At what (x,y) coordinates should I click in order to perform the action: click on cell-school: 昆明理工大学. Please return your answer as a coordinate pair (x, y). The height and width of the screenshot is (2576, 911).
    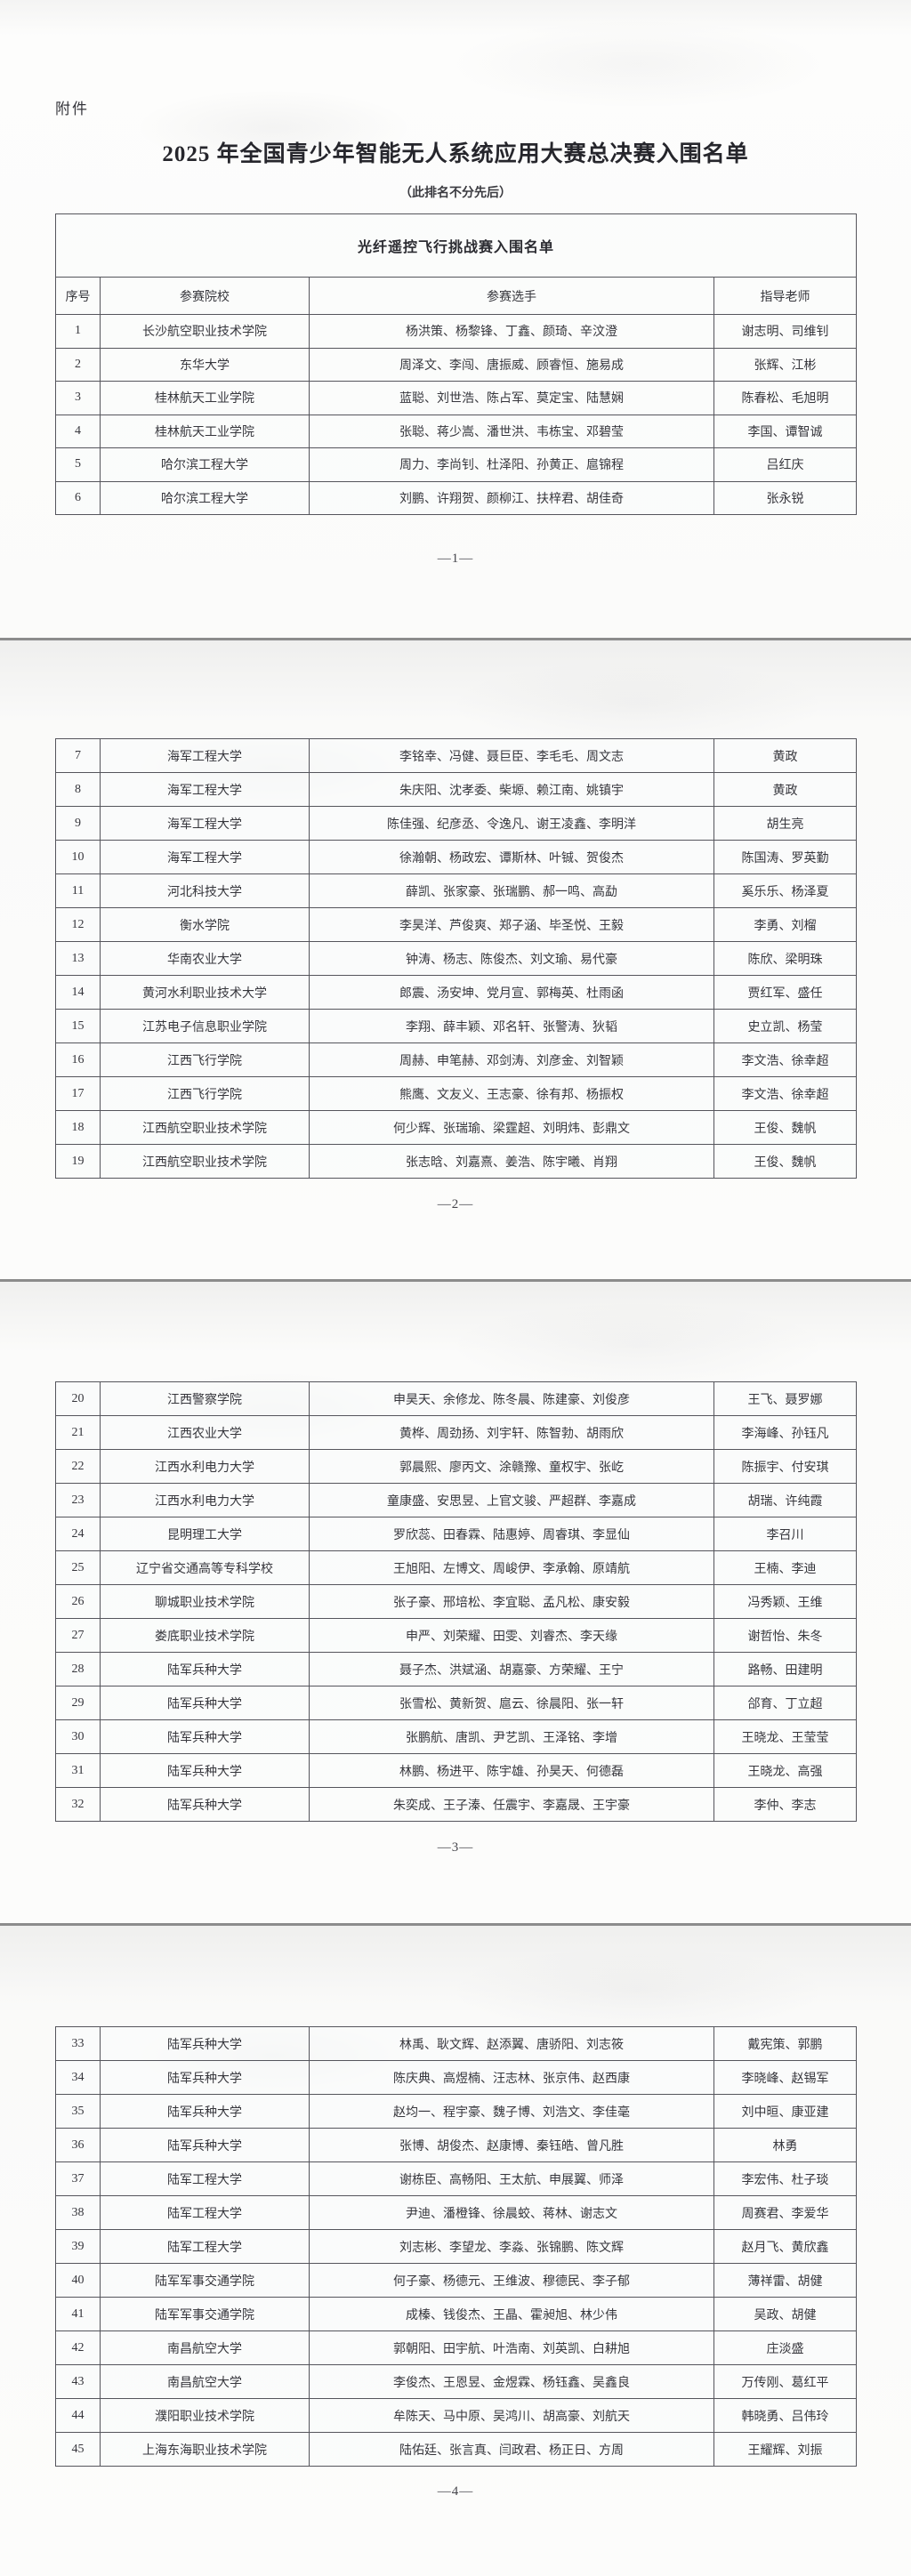
    Looking at the image, I should click on (205, 1534).